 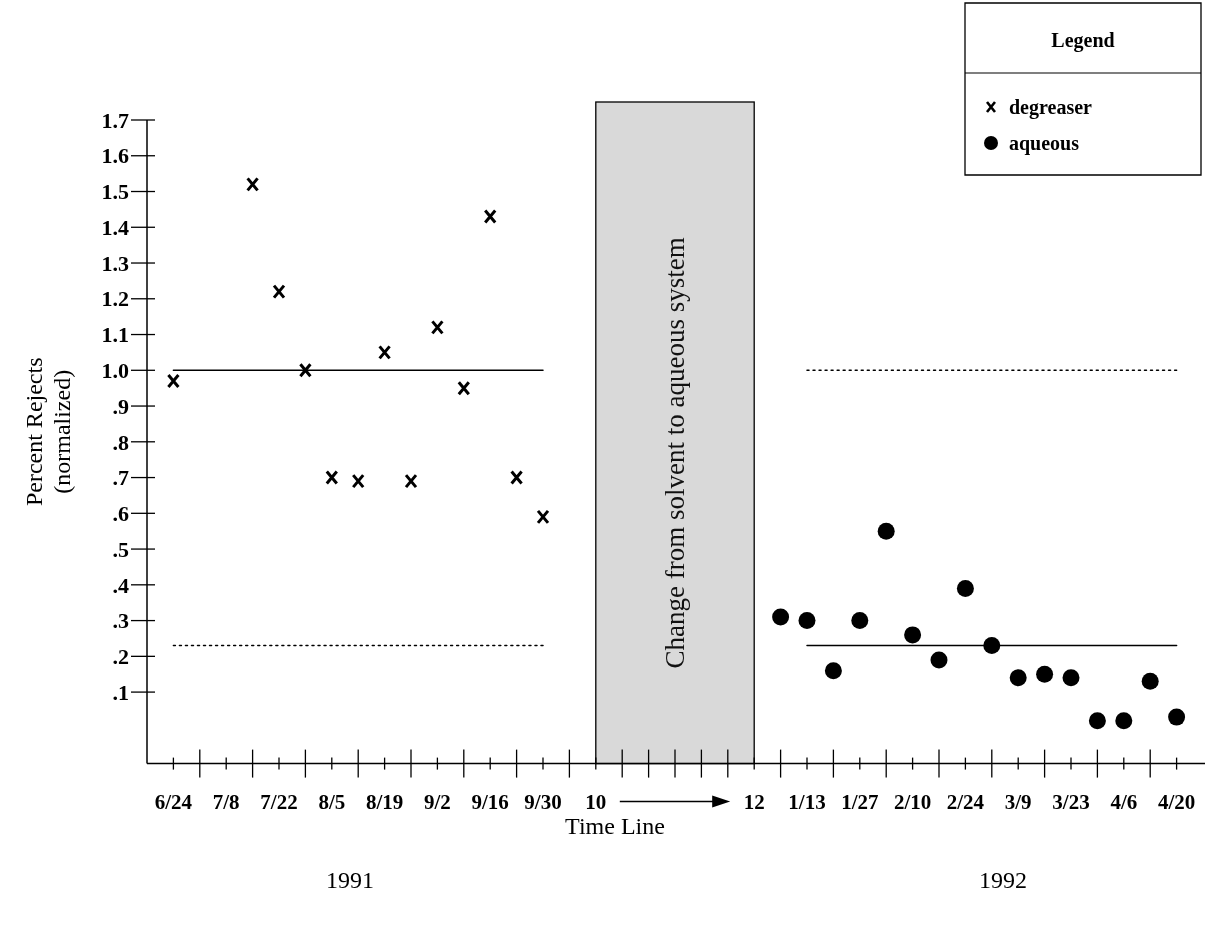 I want to click on y-tick-label: .5, so click(x=120, y=549).